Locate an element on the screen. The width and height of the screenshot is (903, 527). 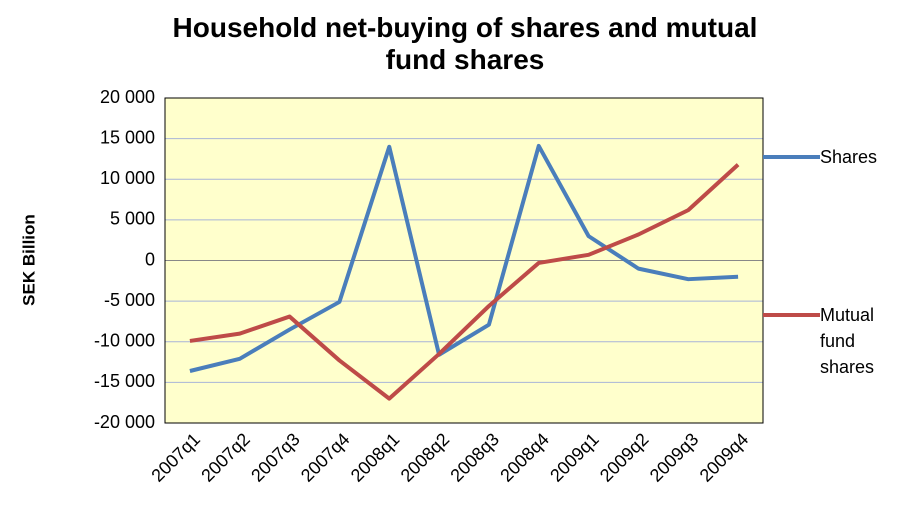
y-tick-label: 20 000 is located at coordinates (127, 97).